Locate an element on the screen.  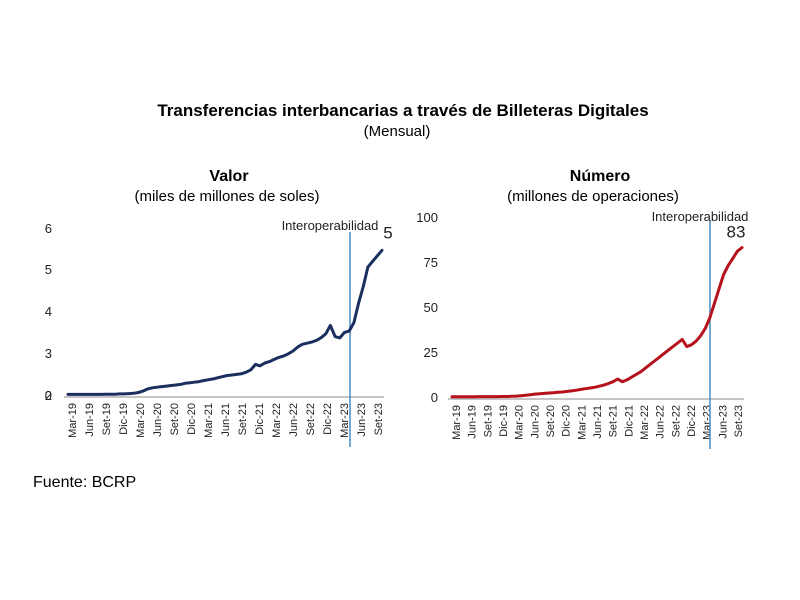
chart-valor-interop-label: Interoperabilidad is located at coordinates (330, 225).